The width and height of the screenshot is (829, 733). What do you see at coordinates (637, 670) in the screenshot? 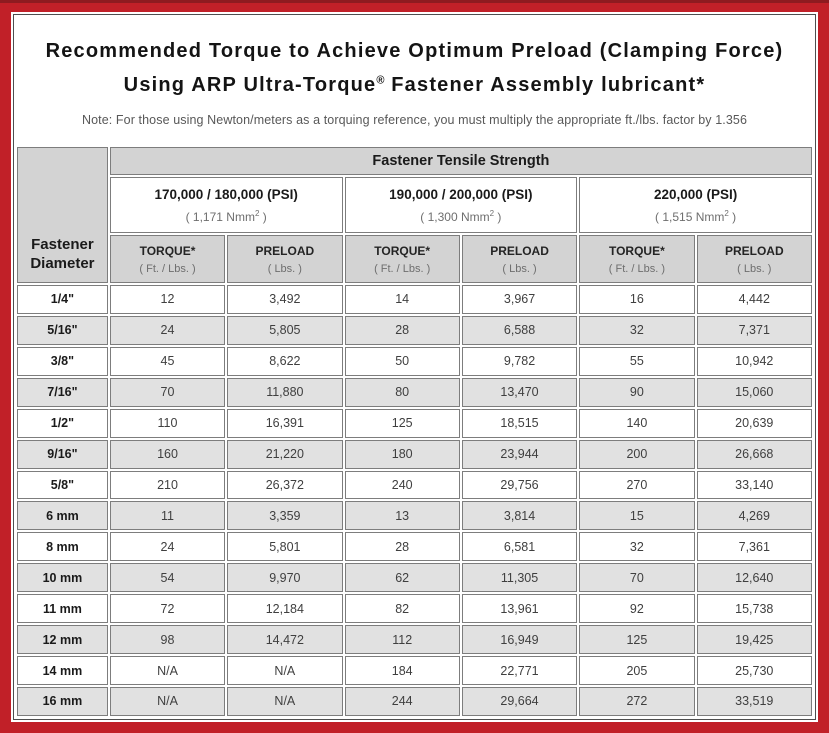
I see `torque-value-cell: 205` at bounding box center [637, 670].